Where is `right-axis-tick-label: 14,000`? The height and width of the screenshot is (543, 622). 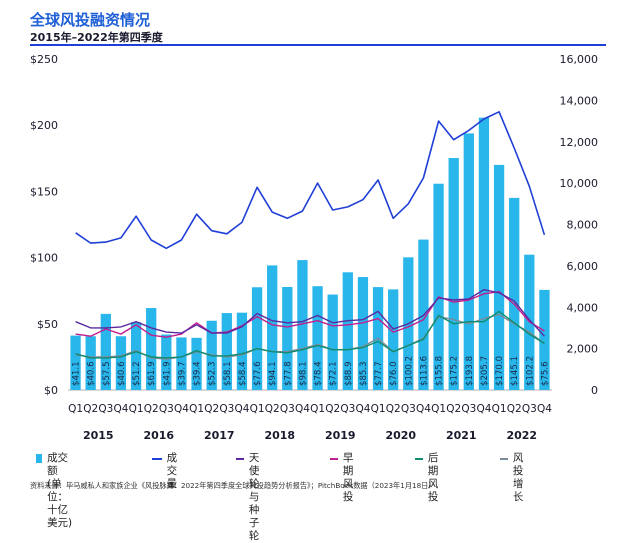
right-axis-tick-label: 14,000 is located at coordinates (579, 100).